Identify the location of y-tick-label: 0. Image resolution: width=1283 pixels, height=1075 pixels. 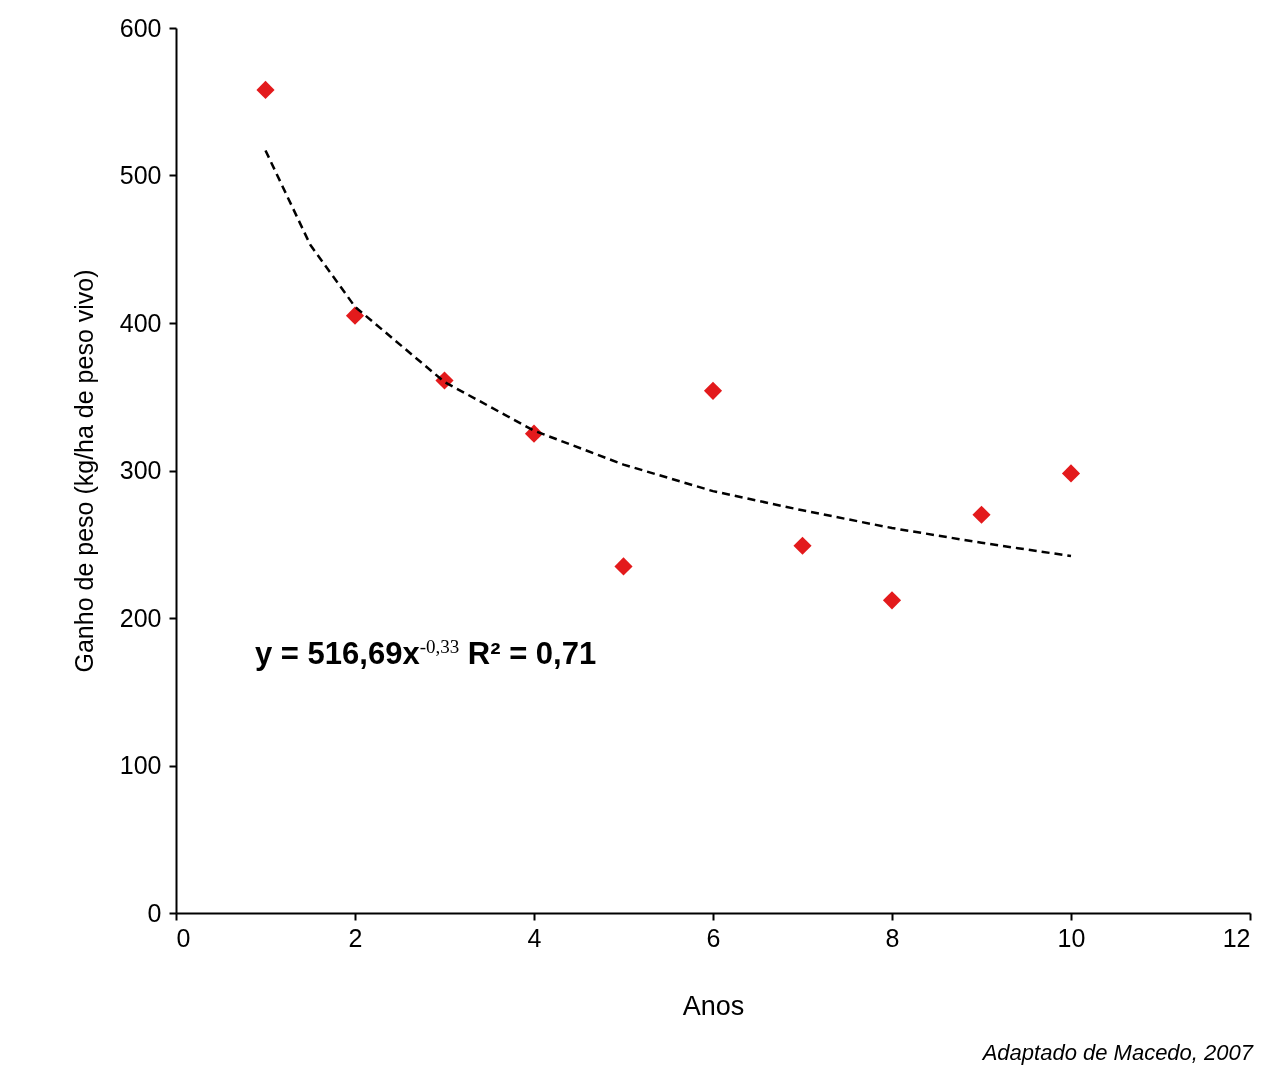
(154, 912).